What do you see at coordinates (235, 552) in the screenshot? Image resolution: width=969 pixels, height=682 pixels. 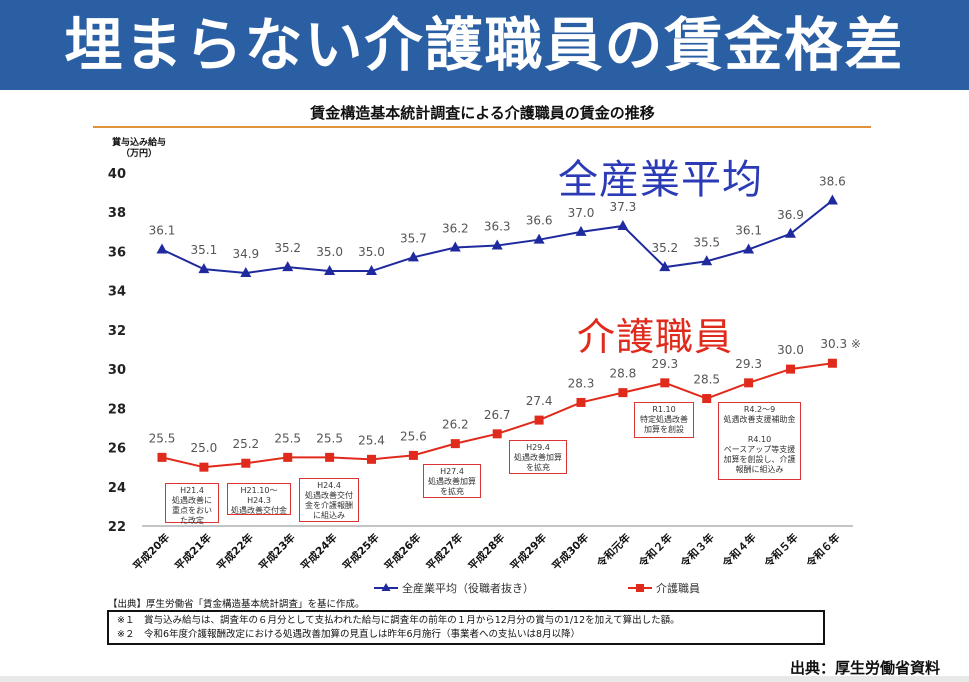 I see `x-tick-label: 平成22年` at bounding box center [235, 552].